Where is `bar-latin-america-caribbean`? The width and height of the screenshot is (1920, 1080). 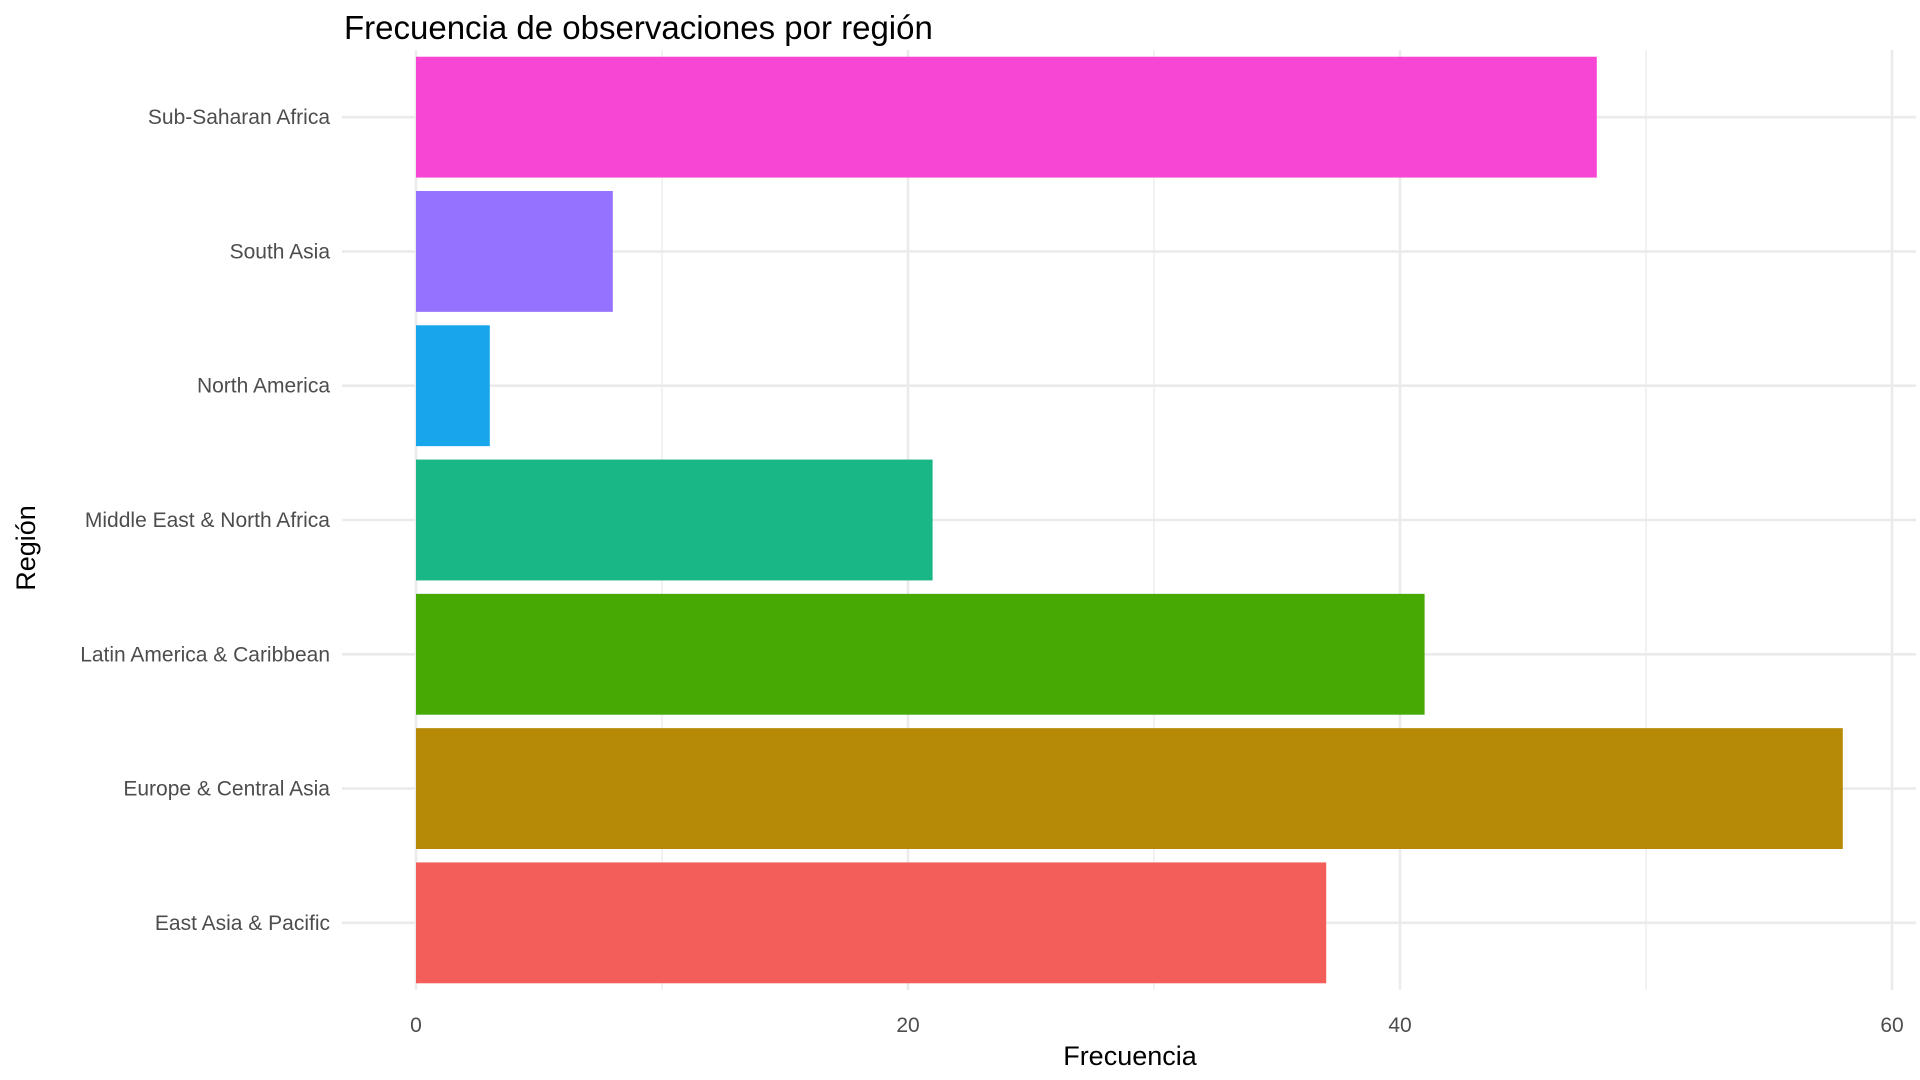 bar-latin-america-caribbean is located at coordinates (920, 654).